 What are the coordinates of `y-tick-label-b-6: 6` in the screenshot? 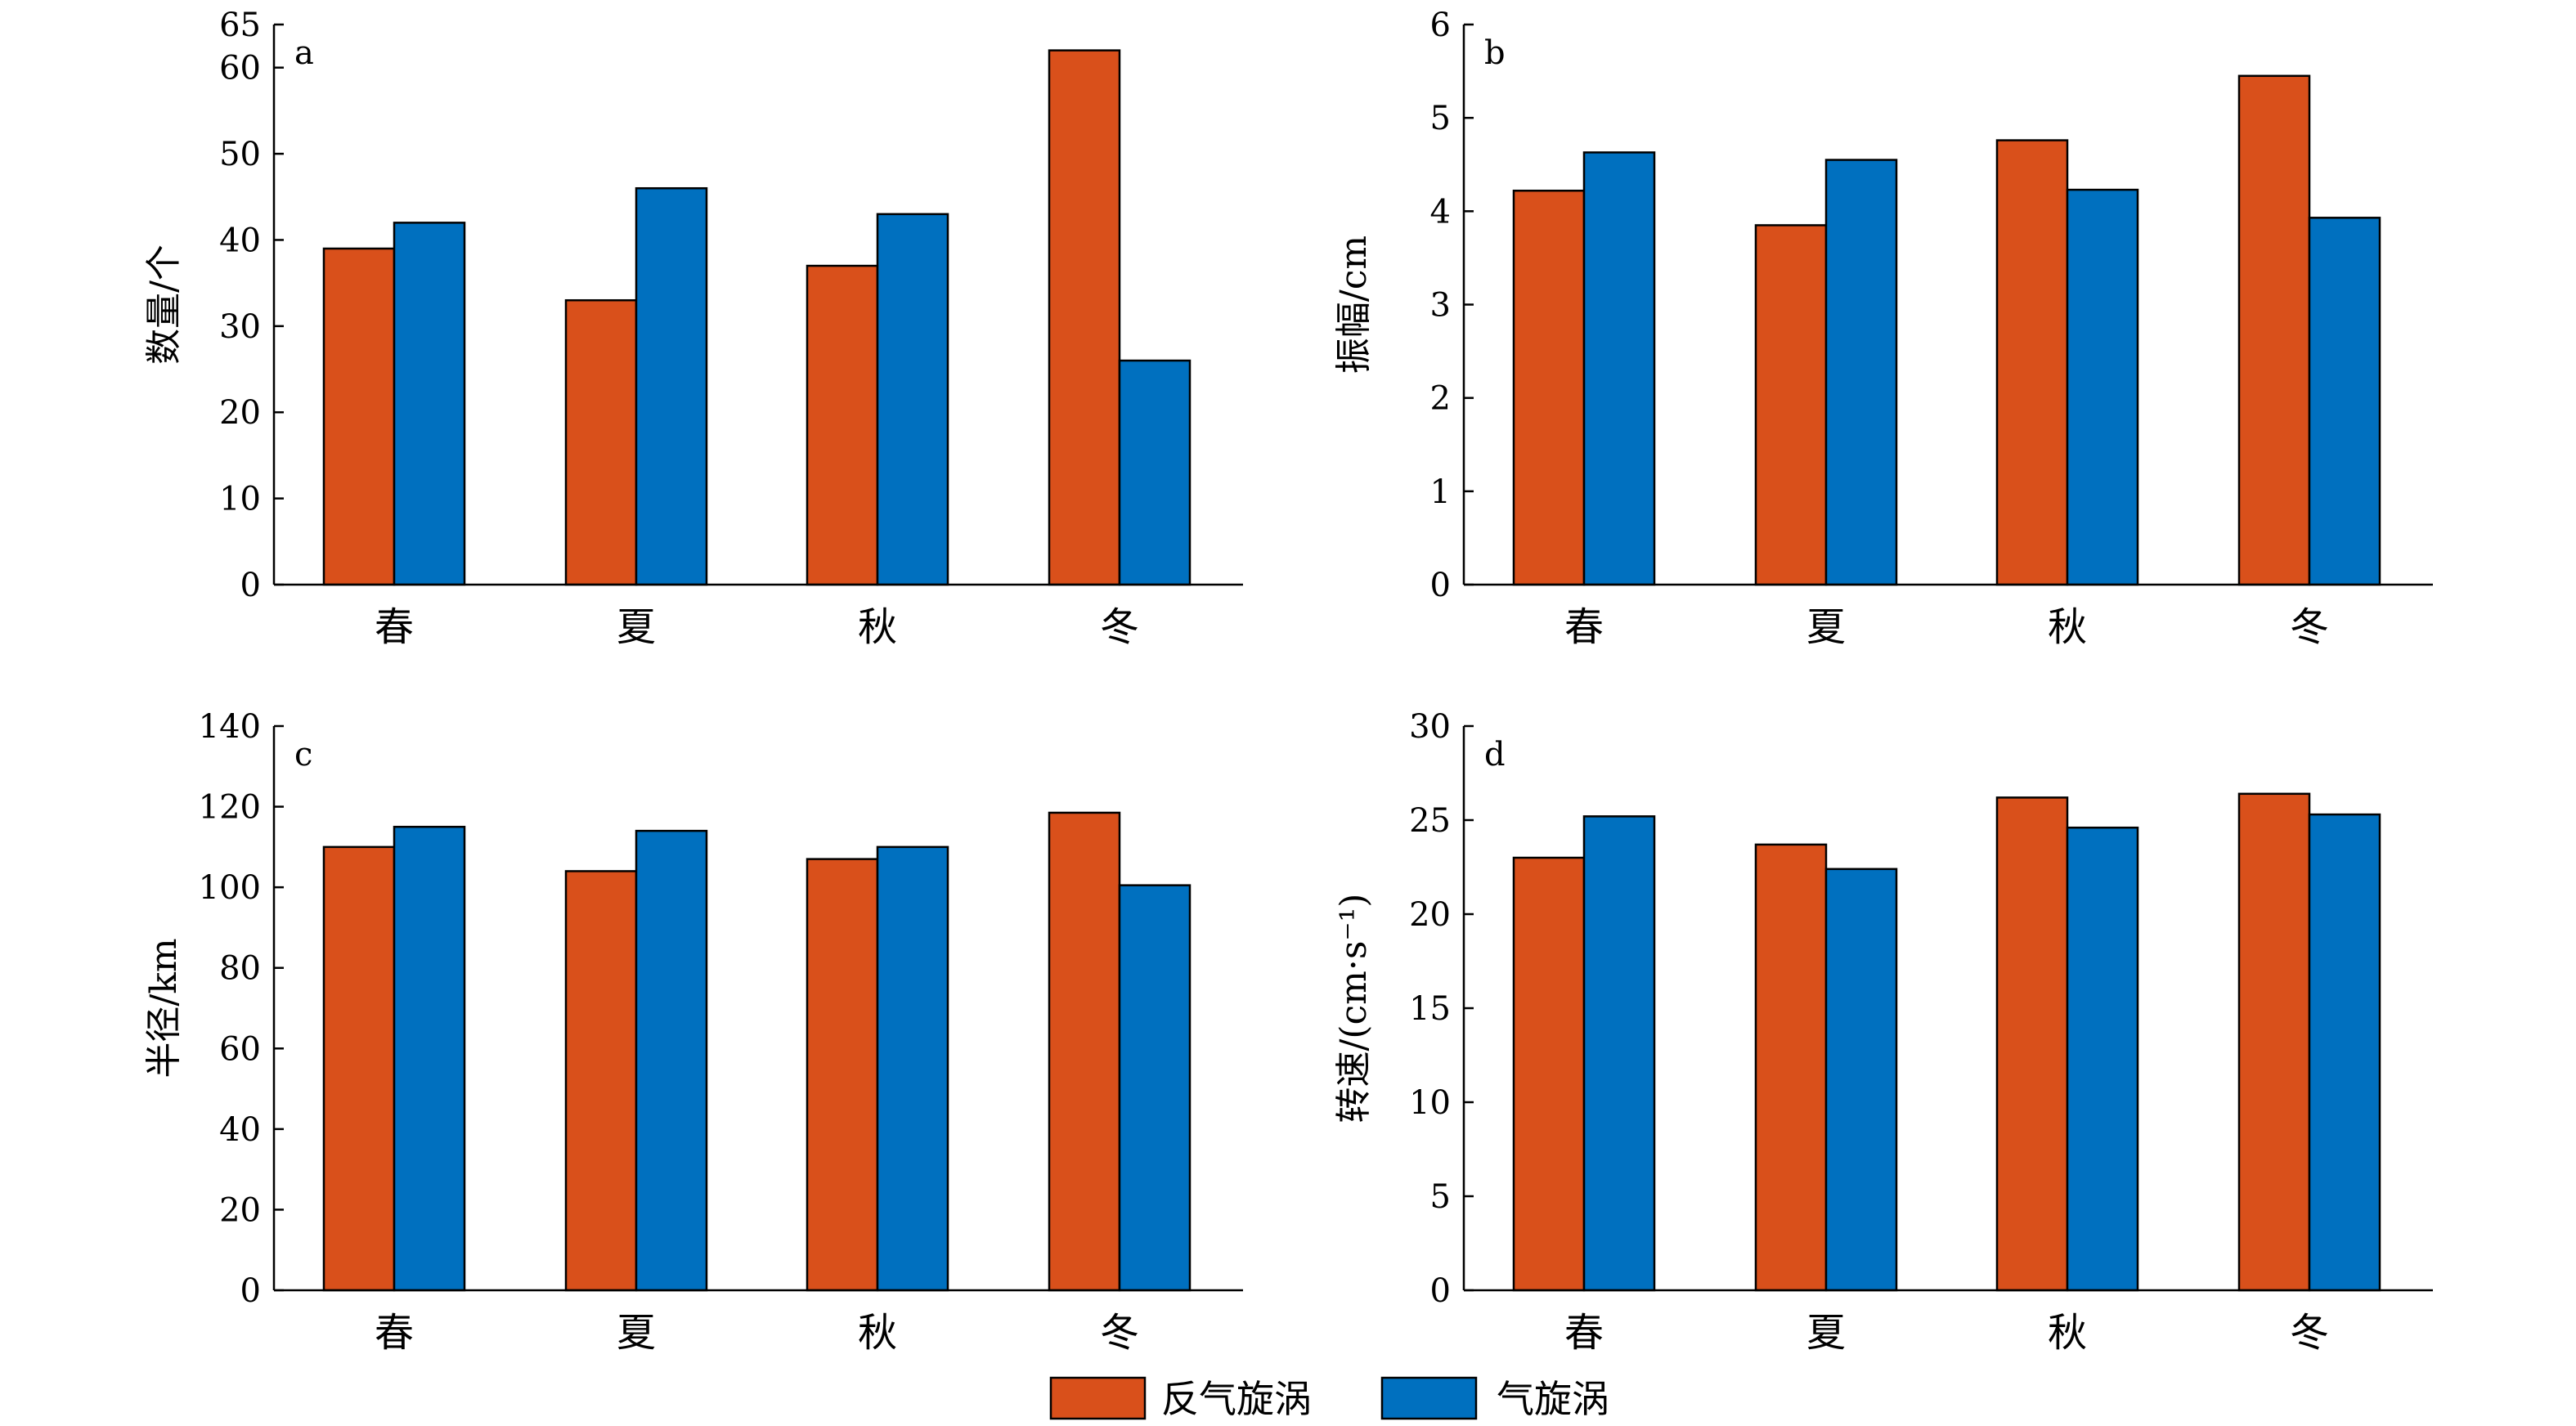 It's located at (1440, 25).